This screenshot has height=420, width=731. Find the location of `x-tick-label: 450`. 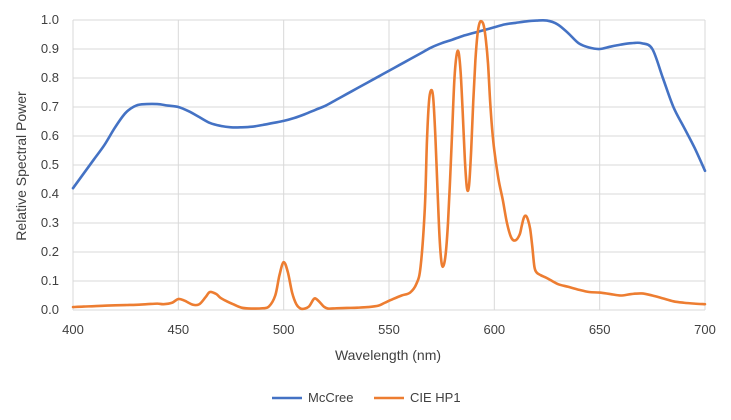

x-tick-label: 450 is located at coordinates (178, 329).